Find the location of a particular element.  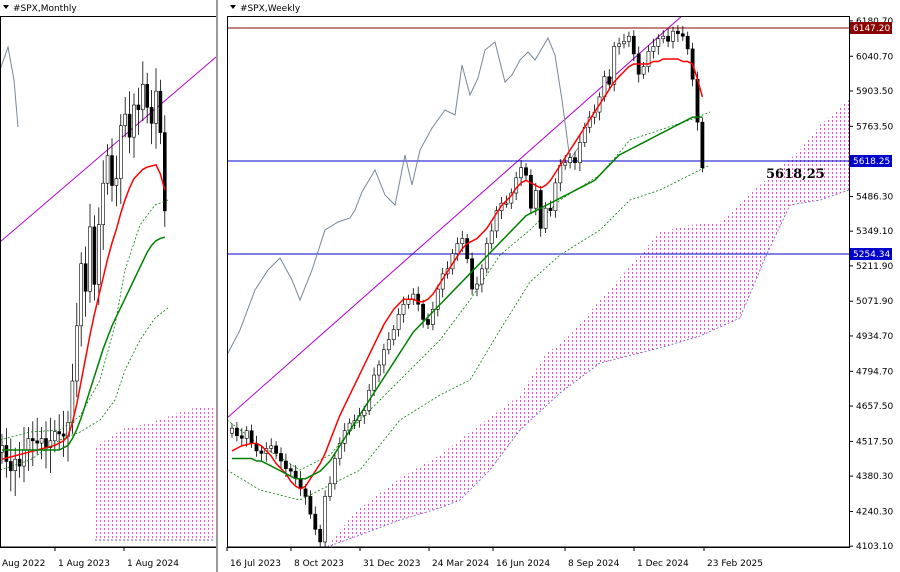

x-tick-label: 1 Aug 2023 is located at coordinates (84, 564).